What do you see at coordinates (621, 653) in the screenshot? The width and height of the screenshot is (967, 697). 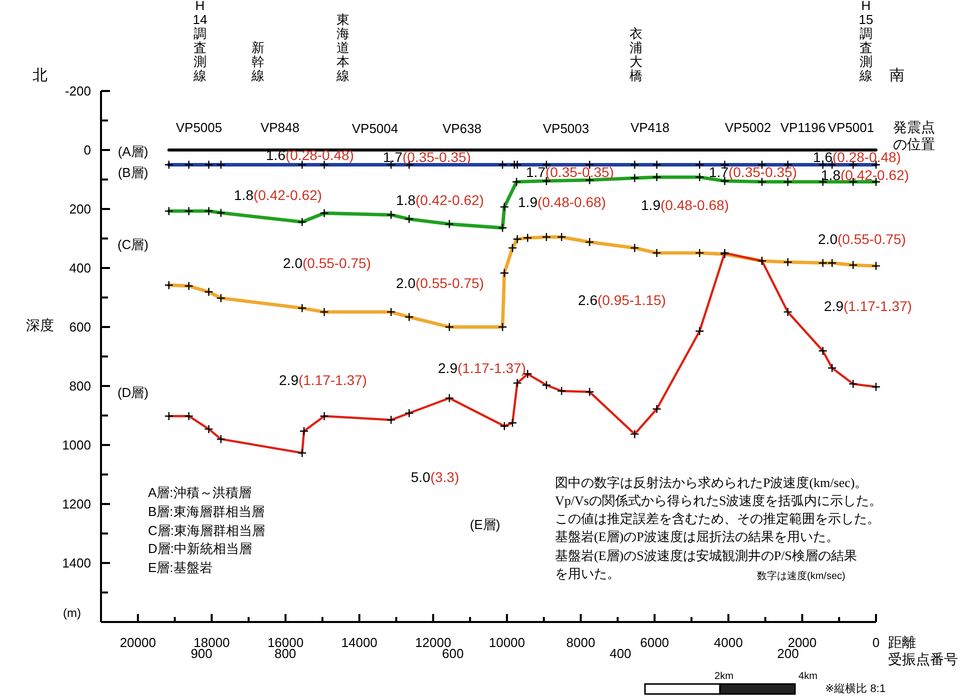 I see `x2-tick-label: 400` at bounding box center [621, 653].